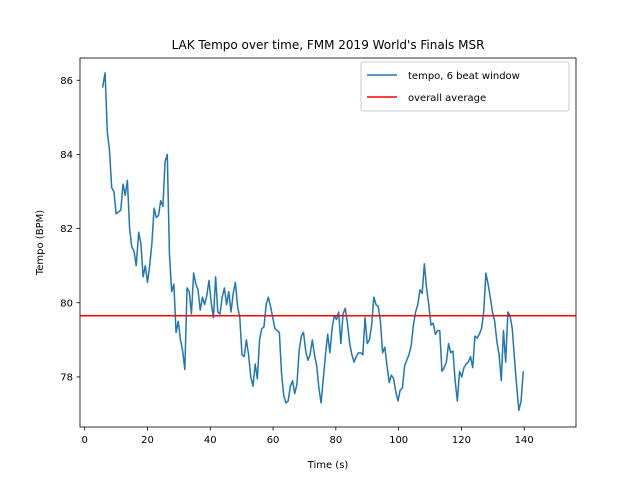  Describe the element at coordinates (66, 155) in the screenshot. I see `y-tick-label: 84` at that location.